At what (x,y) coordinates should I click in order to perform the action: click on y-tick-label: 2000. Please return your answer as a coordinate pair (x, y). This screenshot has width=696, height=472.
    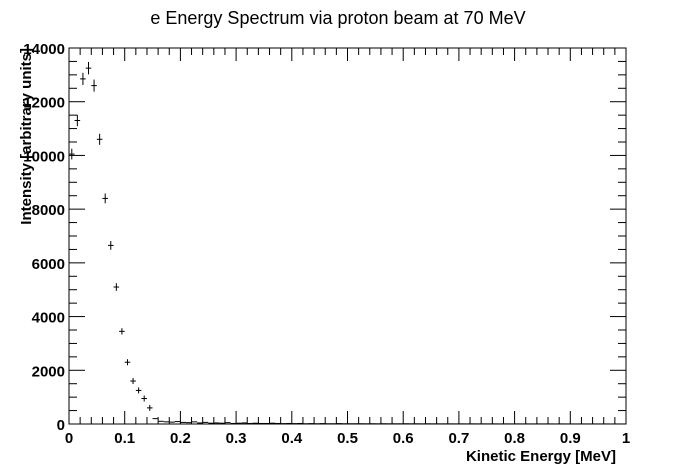
    Looking at the image, I should click on (48, 371).